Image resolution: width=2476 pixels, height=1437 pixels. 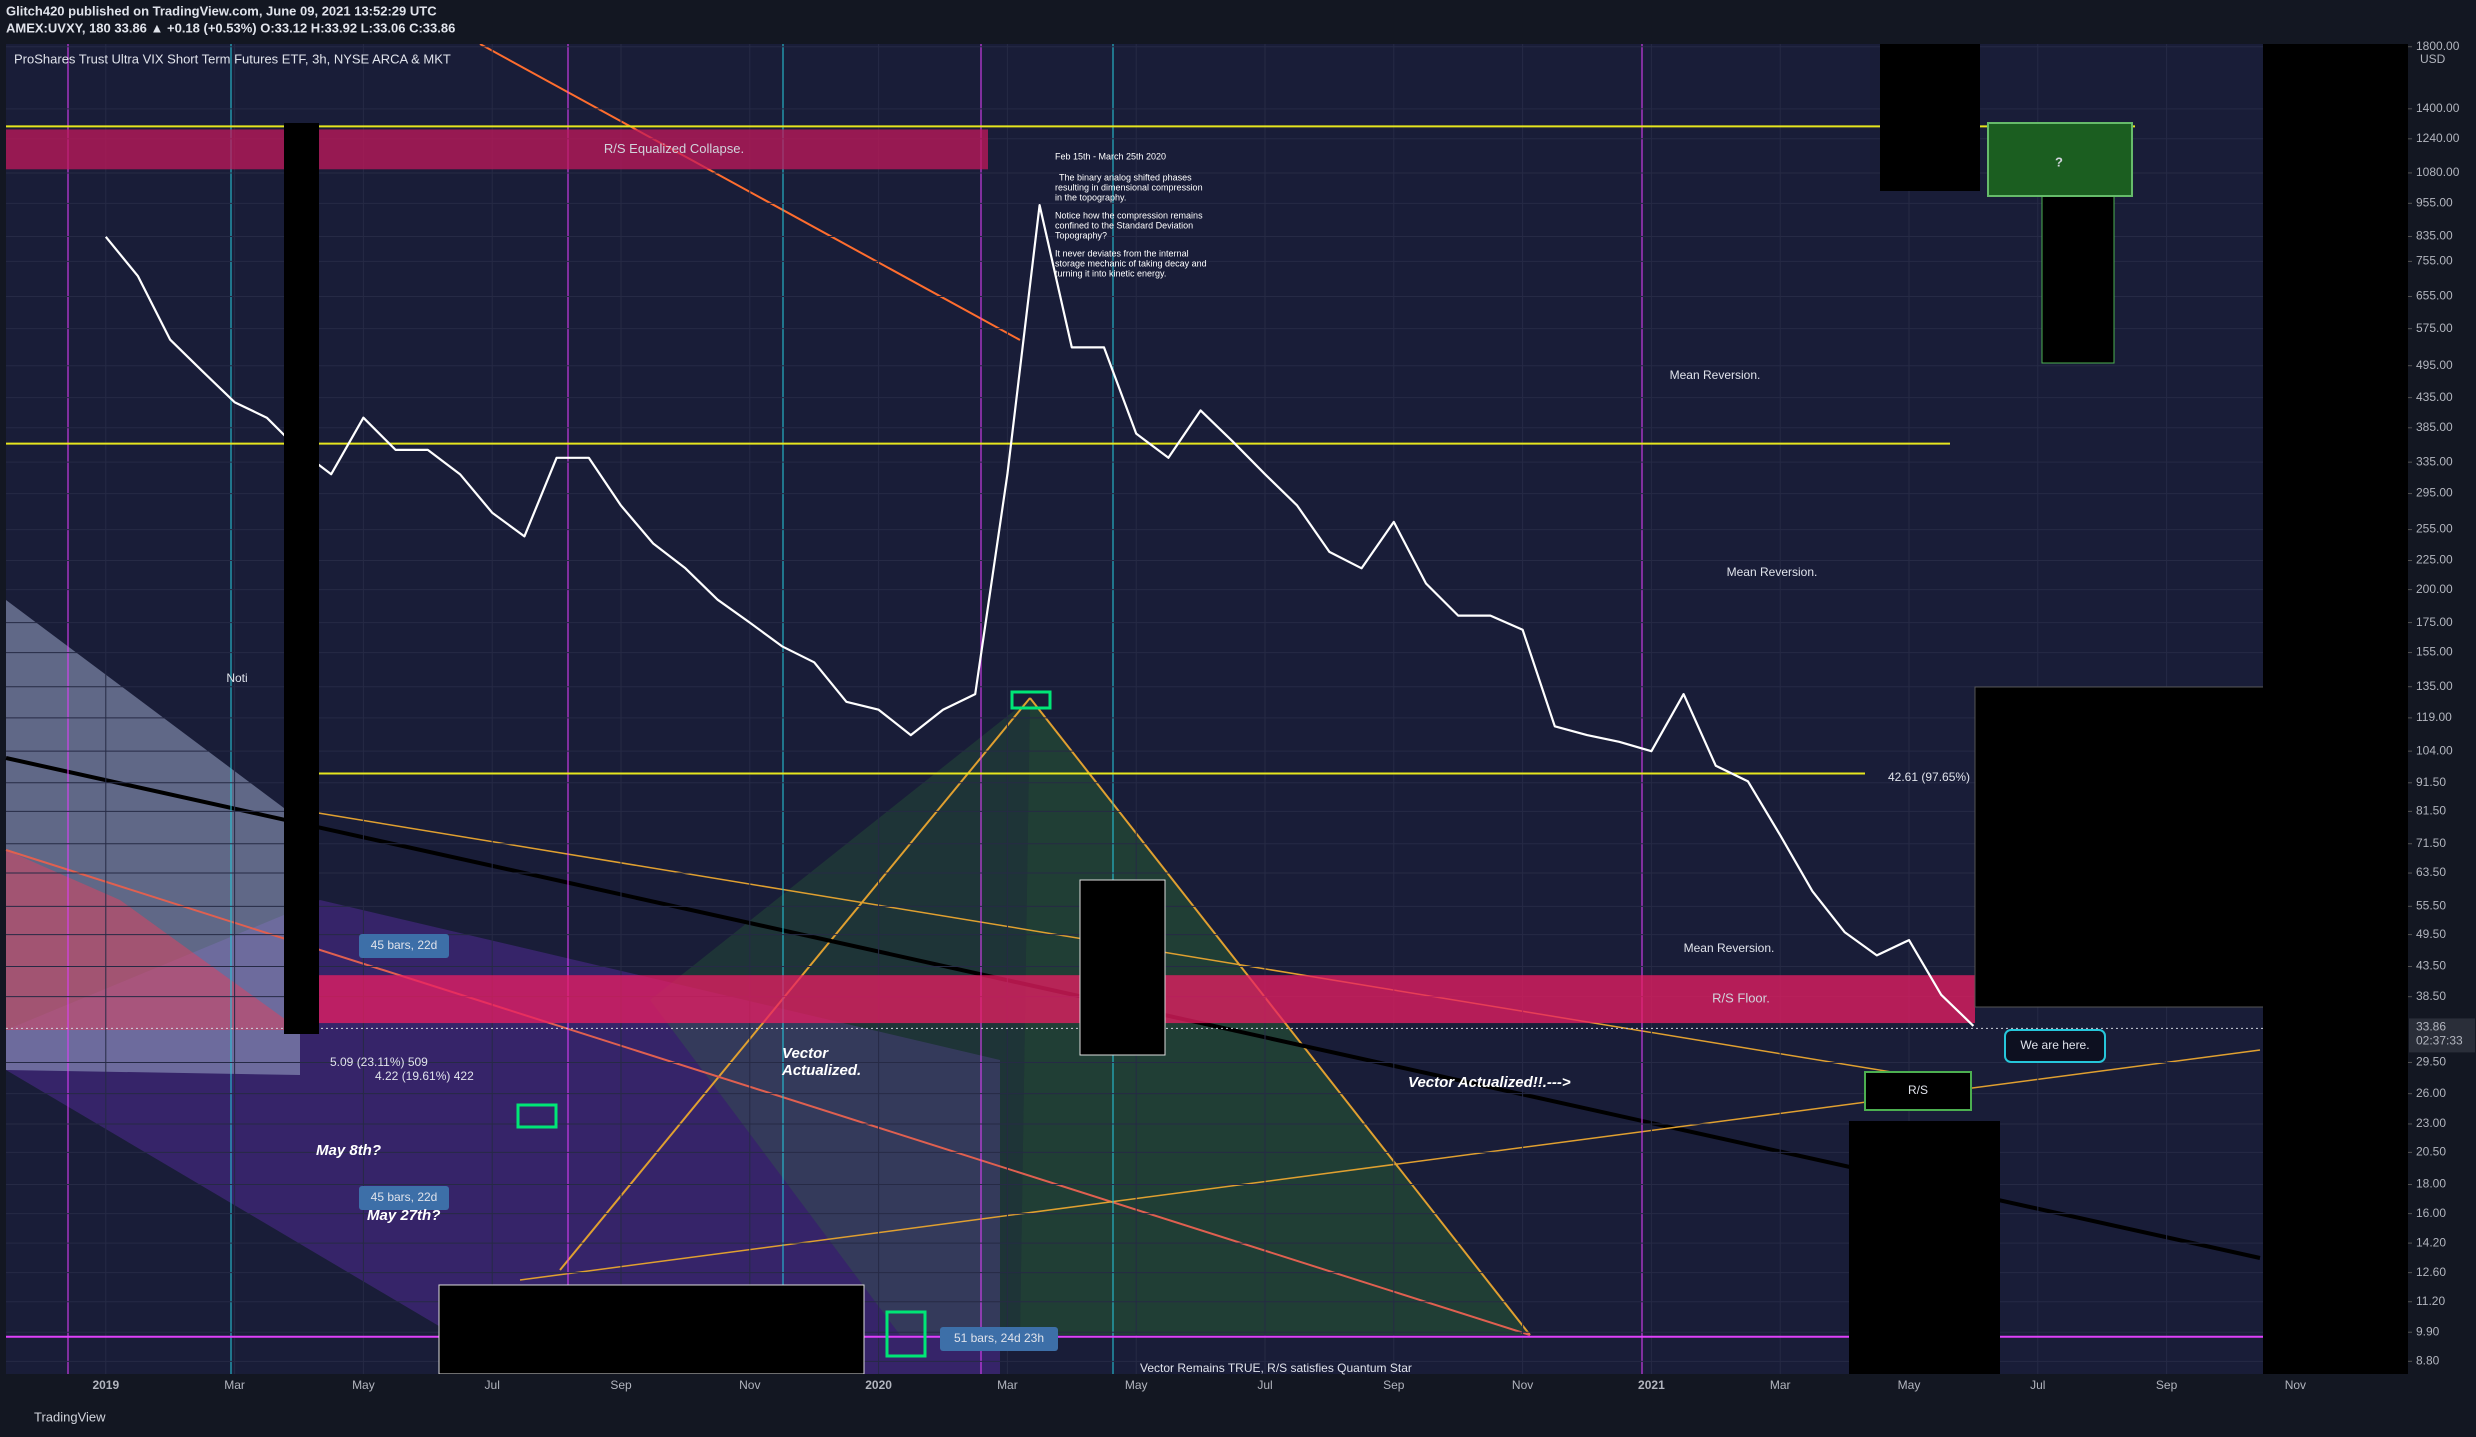 What do you see at coordinates (2434, 622) in the screenshot?
I see `y-tick-label: 175.00` at bounding box center [2434, 622].